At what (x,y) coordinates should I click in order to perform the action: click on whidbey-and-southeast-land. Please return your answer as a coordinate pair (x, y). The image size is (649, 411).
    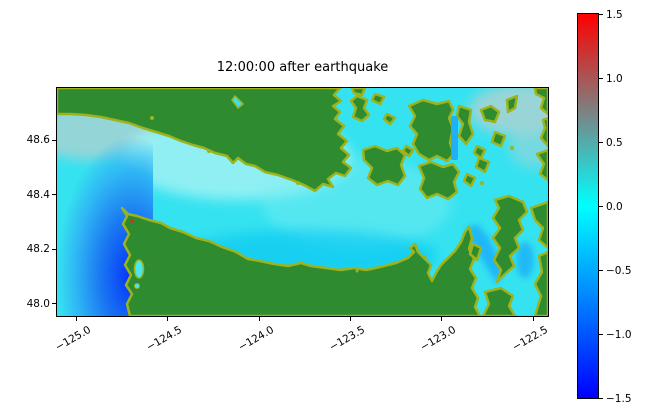
    Looking at the image, I should click on (508, 255).